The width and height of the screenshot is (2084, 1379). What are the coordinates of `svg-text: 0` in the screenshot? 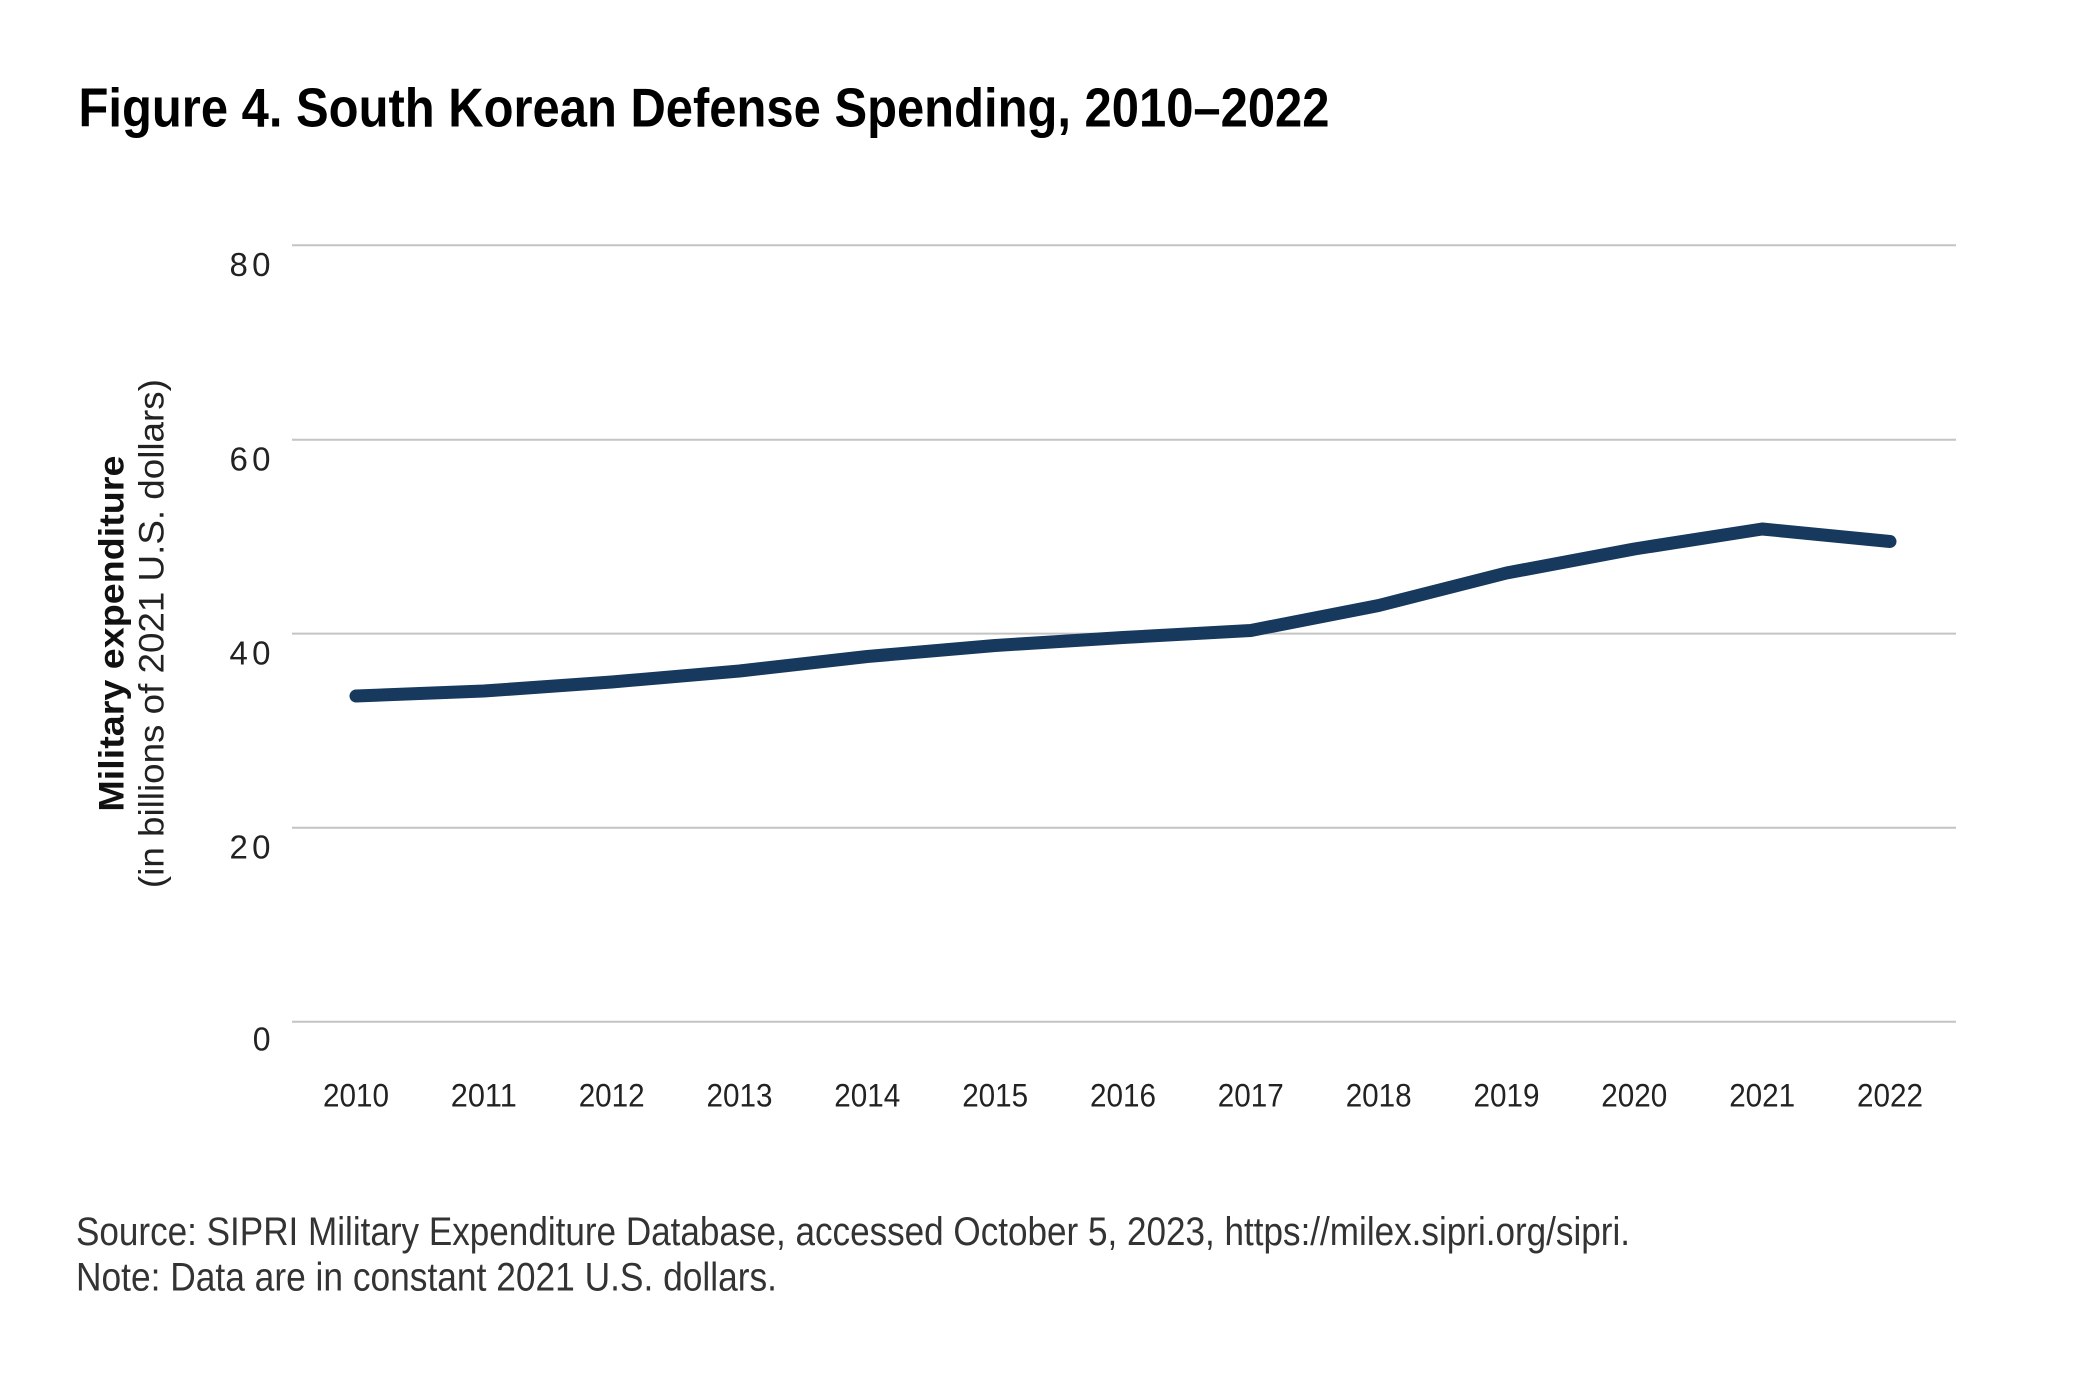 It's located at (262, 1038).